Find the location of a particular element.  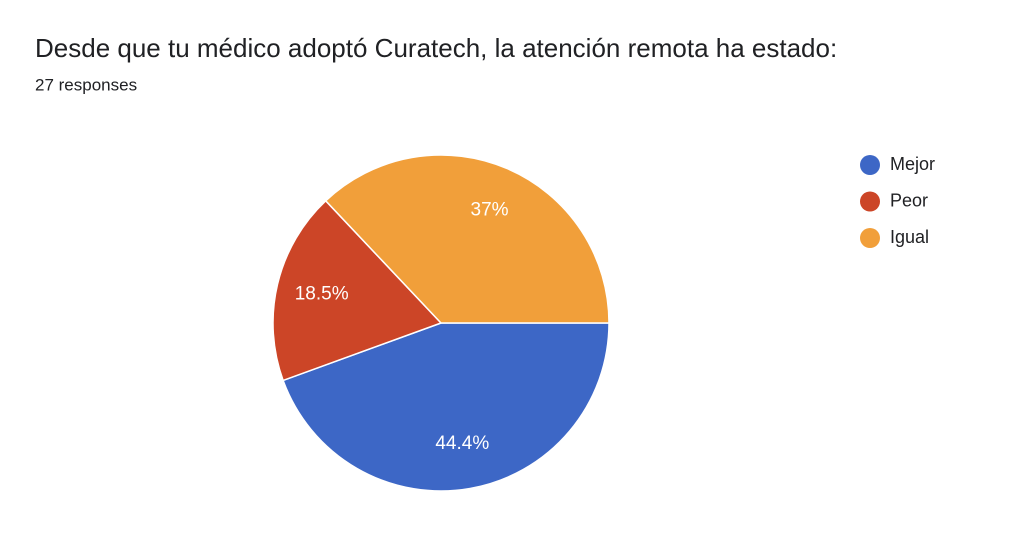

legend-label: Peor is located at coordinates (909, 200).